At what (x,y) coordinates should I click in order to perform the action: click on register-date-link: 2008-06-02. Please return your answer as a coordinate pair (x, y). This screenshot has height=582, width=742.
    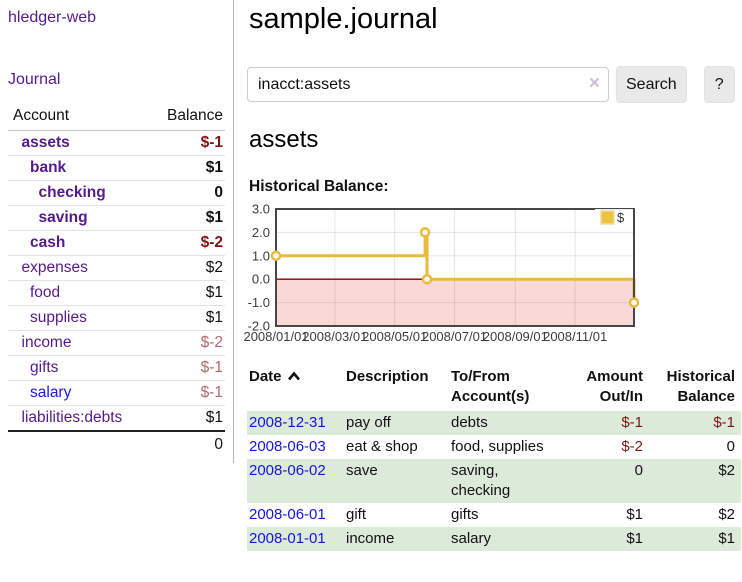
    Looking at the image, I should click on (287, 470).